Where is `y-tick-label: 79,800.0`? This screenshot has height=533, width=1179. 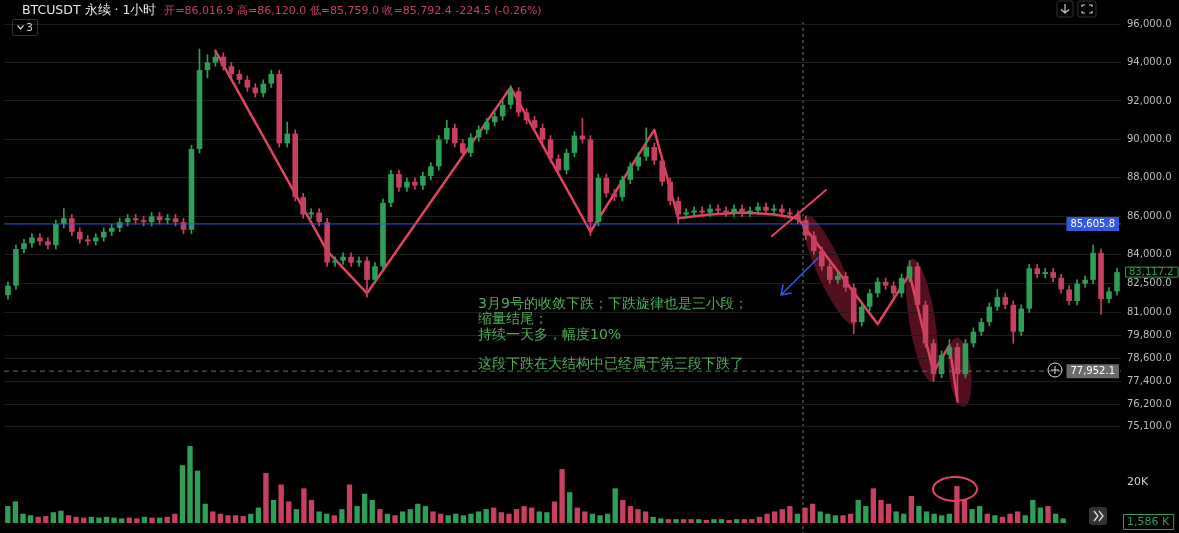
y-tick-label: 79,800.0 is located at coordinates (1149, 335).